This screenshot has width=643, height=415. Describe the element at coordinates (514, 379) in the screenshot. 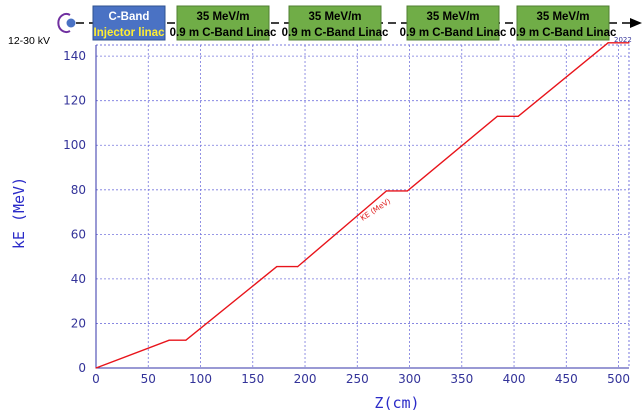

I see `x-tick-label: 400` at that location.